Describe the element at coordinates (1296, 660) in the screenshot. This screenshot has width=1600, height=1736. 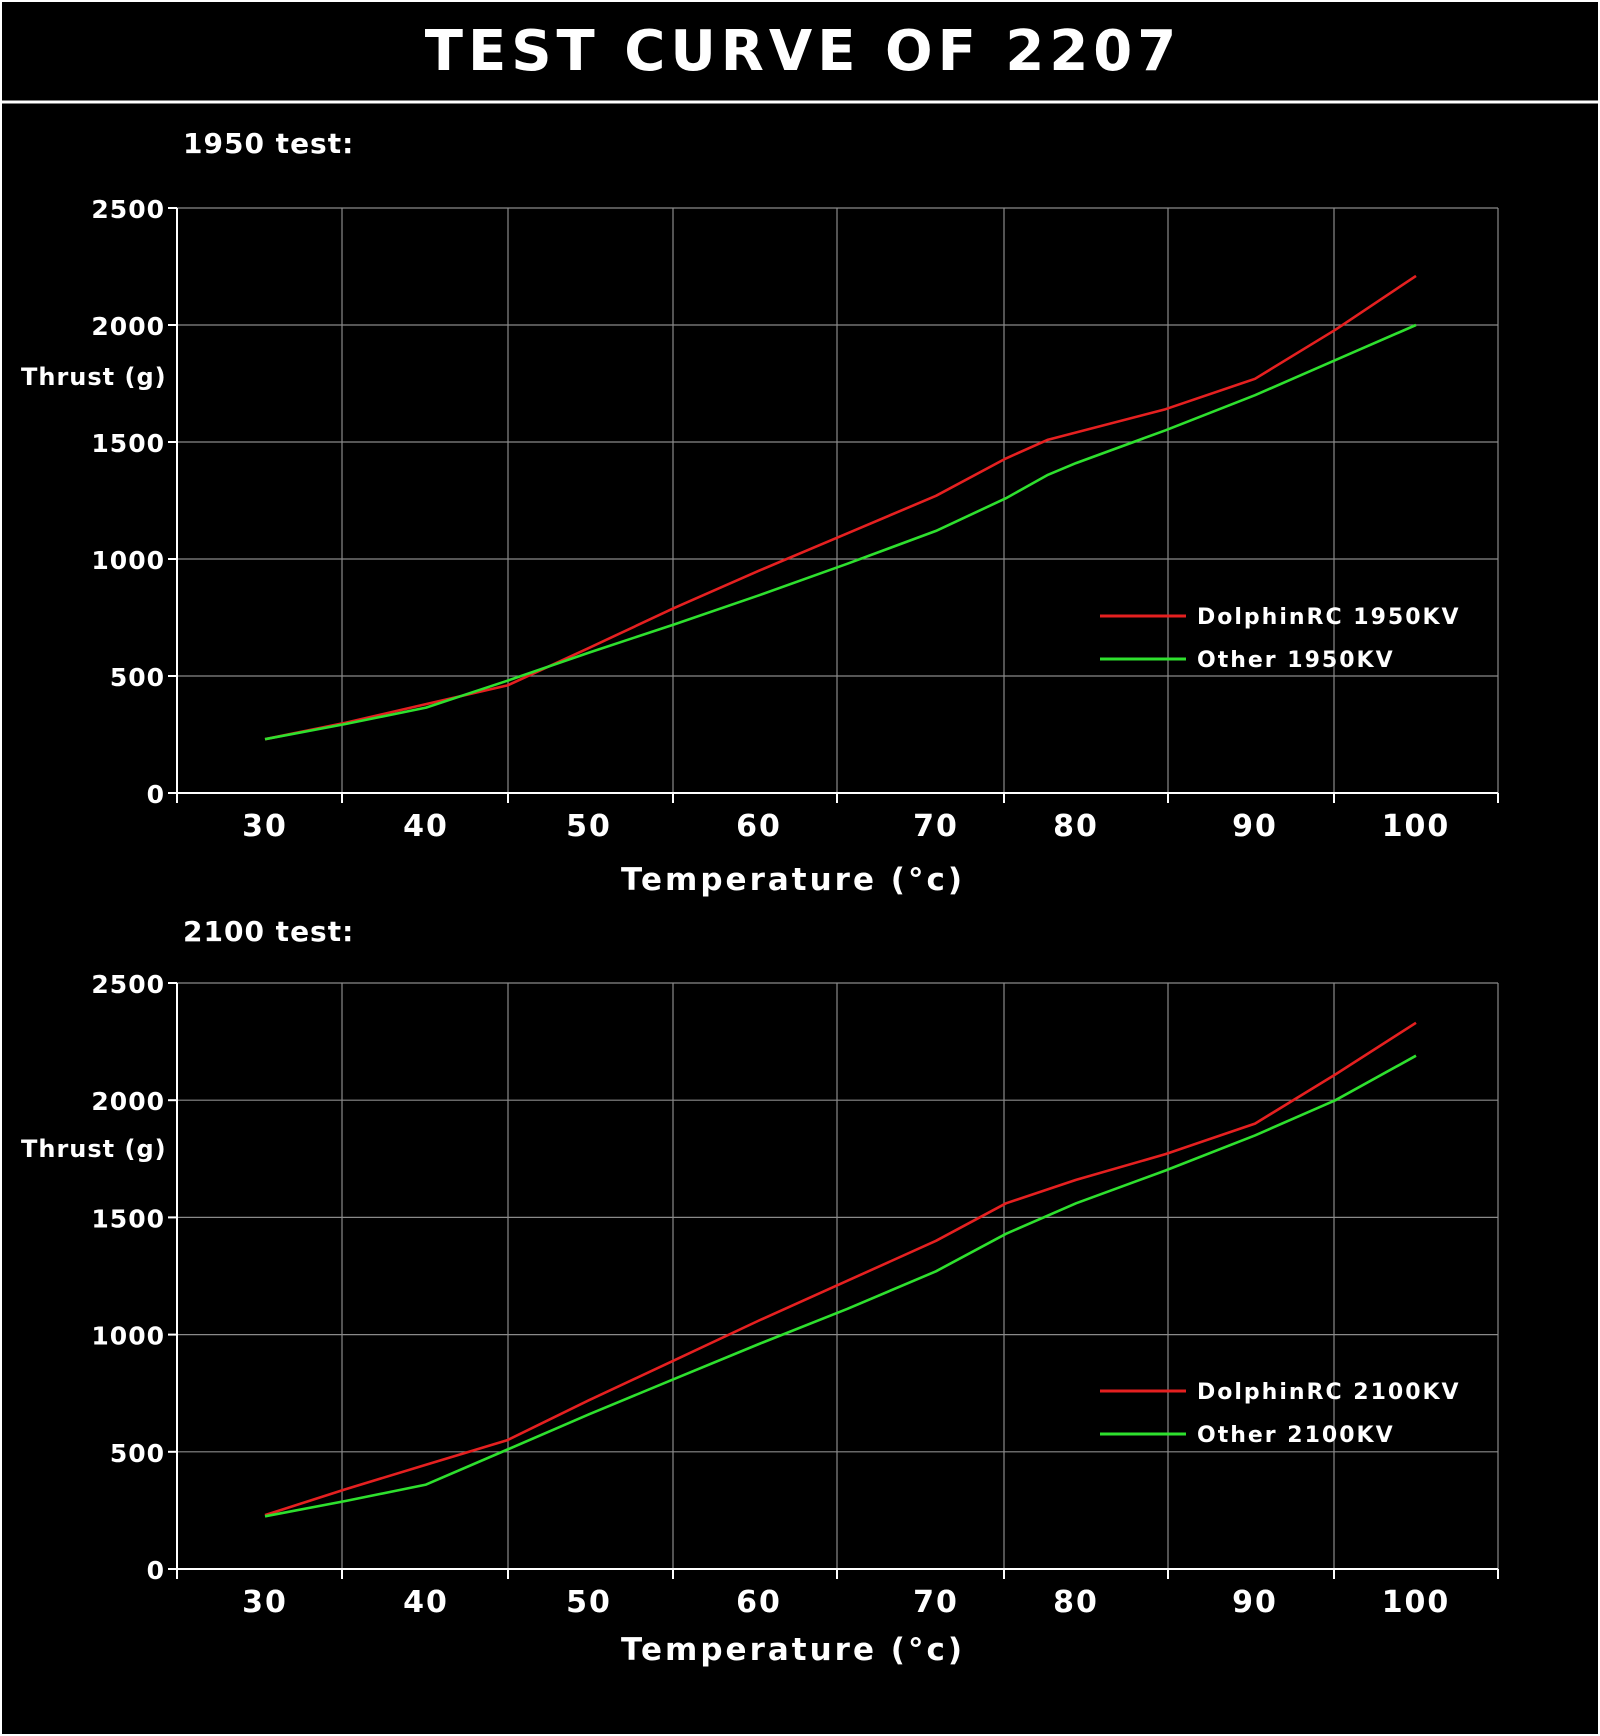
I see `legend-label: Other 1950KV` at that location.